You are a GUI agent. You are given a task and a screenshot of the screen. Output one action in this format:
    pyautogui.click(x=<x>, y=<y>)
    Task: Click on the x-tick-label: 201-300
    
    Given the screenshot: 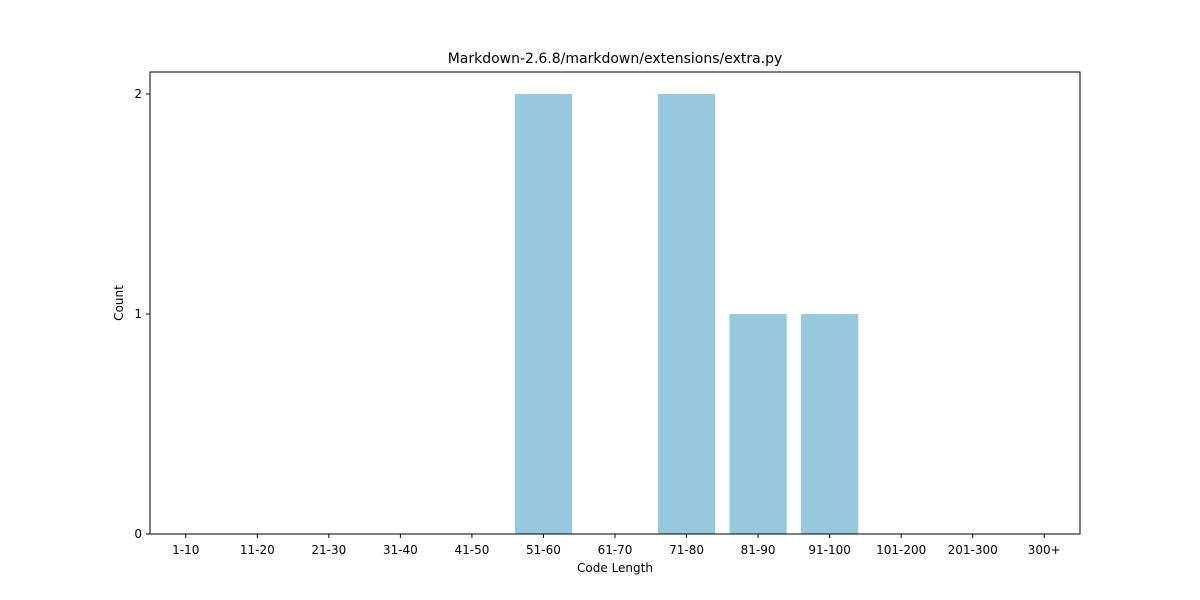 What is the action you would take?
    pyautogui.click(x=973, y=550)
    